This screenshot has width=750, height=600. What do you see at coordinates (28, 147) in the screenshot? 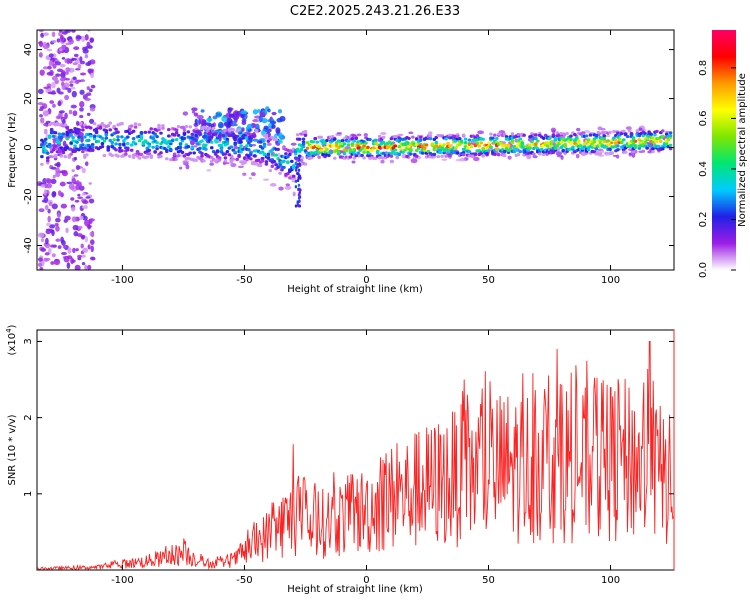
I see `spectrogram-y-tick-label: 0` at bounding box center [28, 147].